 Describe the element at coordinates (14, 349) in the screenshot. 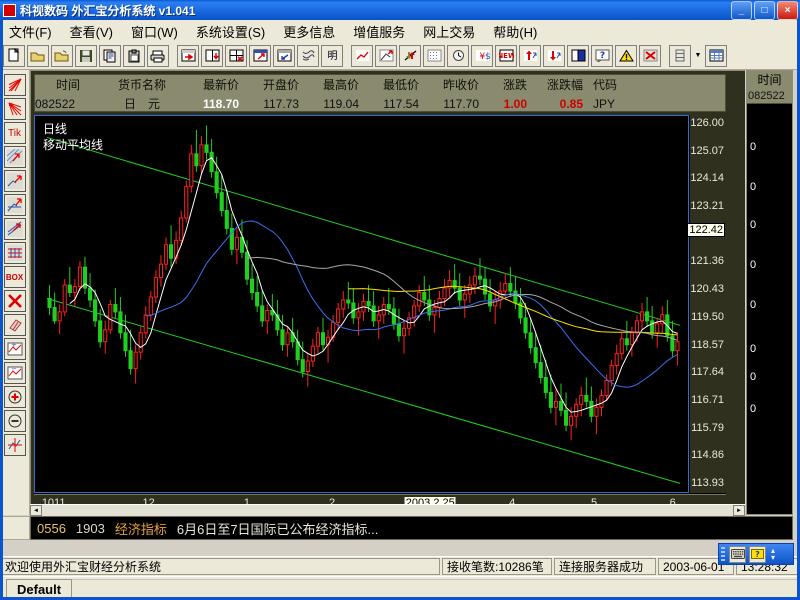

I see `zoom-in-chart-tool: +` at that location.